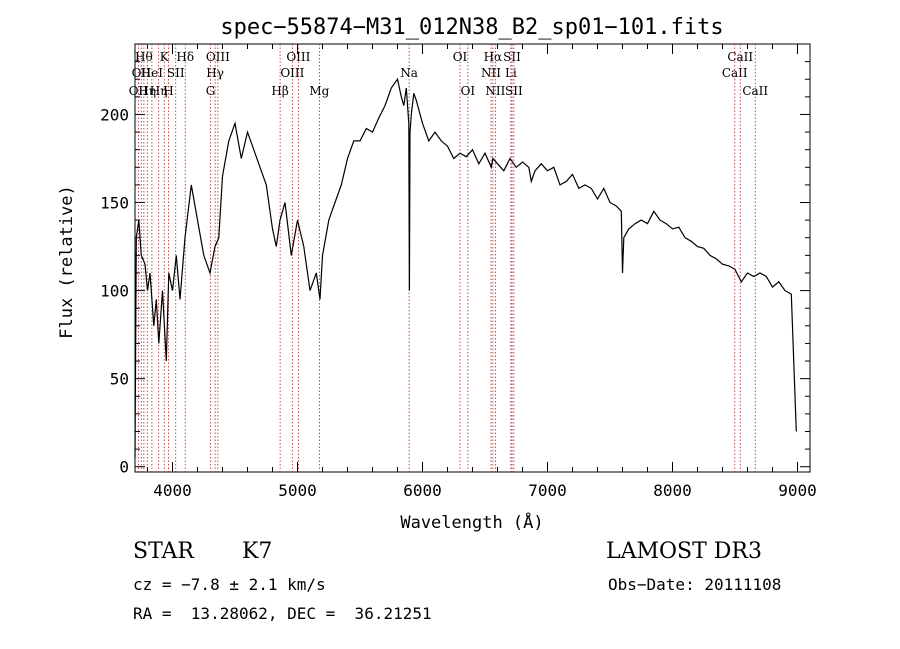 The height and width of the screenshot is (649, 900). What do you see at coordinates (797, 490) in the screenshot?
I see `x-tick-label: 9000` at bounding box center [797, 490].